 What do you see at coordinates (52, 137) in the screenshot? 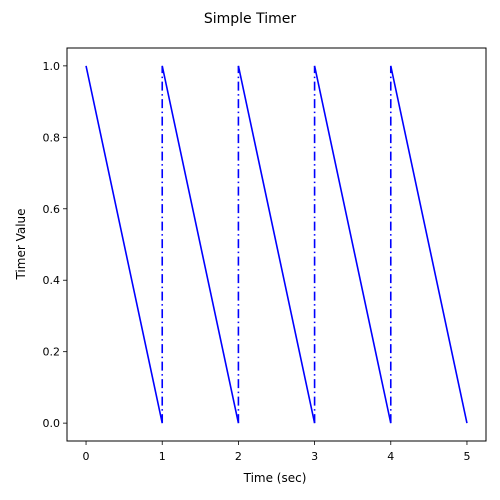
I see `y-tick-label: 0.8` at bounding box center [52, 137].